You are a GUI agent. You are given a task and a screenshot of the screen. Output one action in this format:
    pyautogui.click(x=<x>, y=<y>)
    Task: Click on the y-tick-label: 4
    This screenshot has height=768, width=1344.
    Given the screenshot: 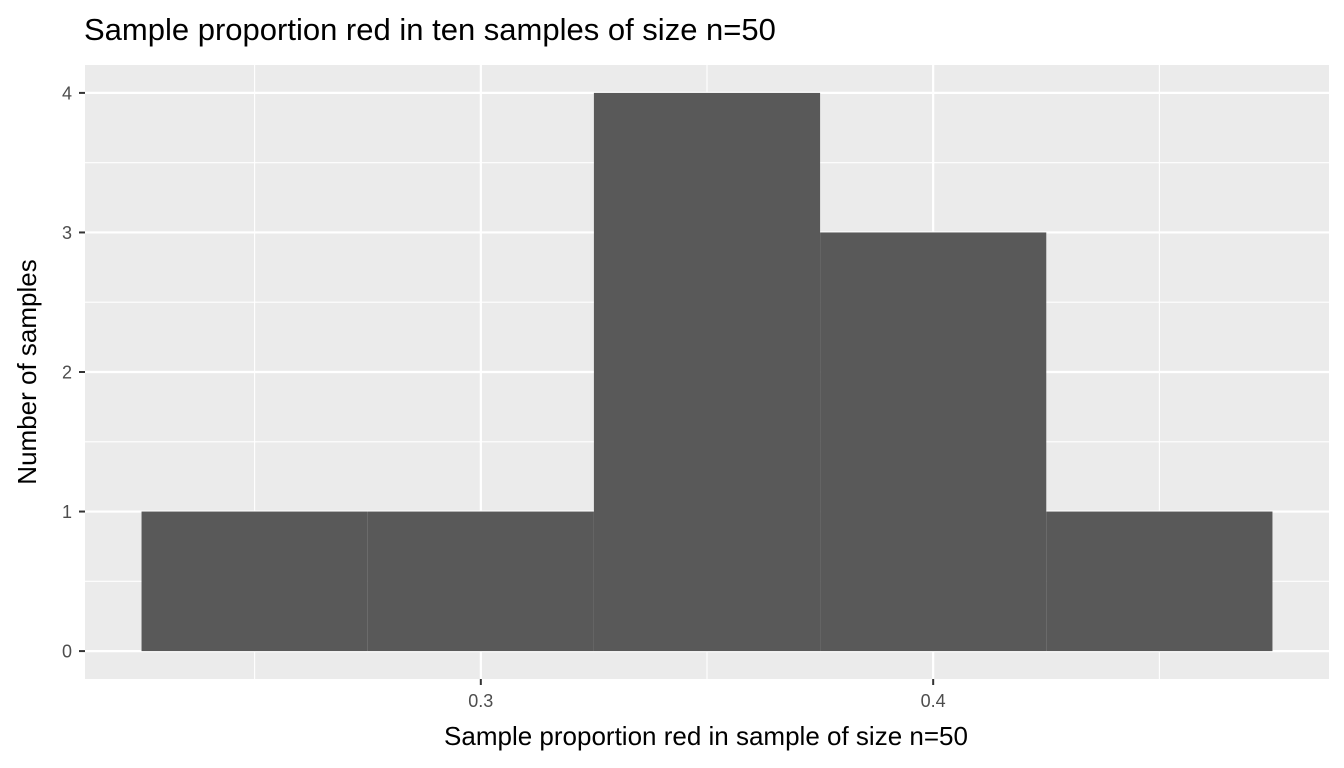 What is the action you would take?
    pyautogui.click(x=67, y=93)
    